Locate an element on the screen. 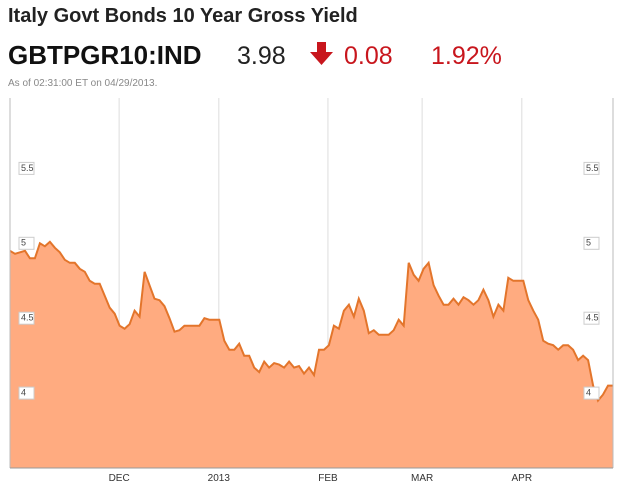 This screenshot has width=621, height=484. timestamp: As of 02:31:00 ET on 04/29/2013. is located at coordinates (82, 83).